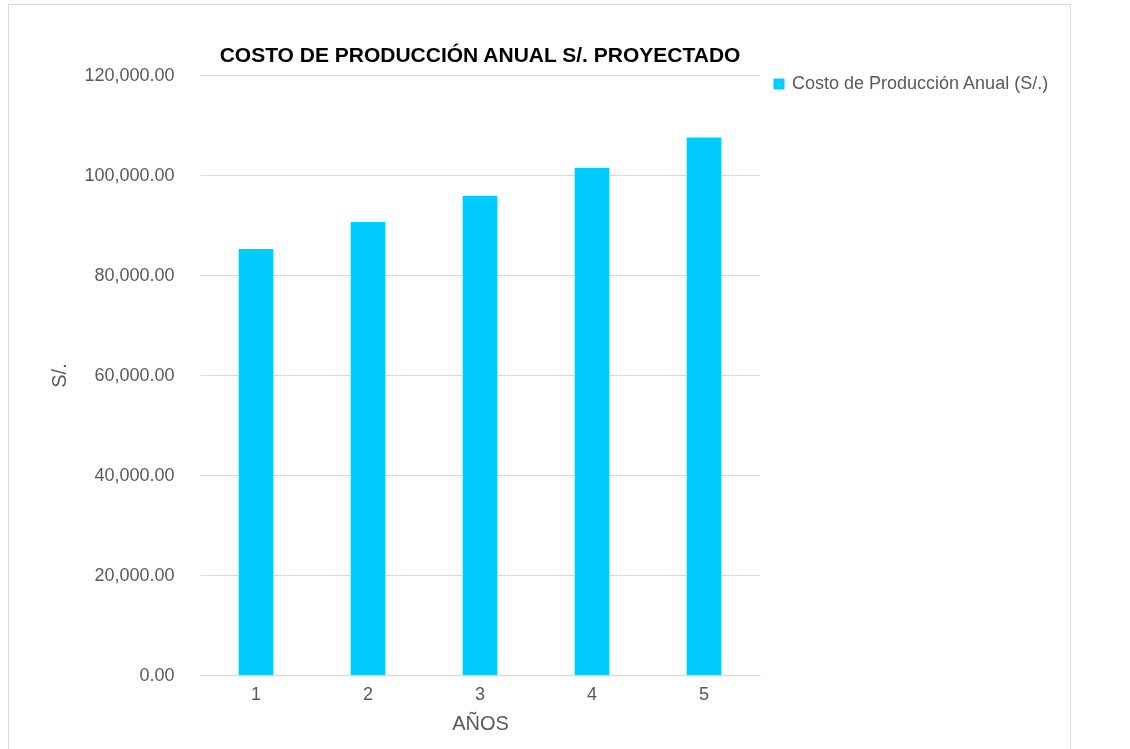 The width and height of the screenshot is (1130, 749). Describe the element at coordinates (59, 375) in the screenshot. I see `y-axis-title: S/.` at that location.